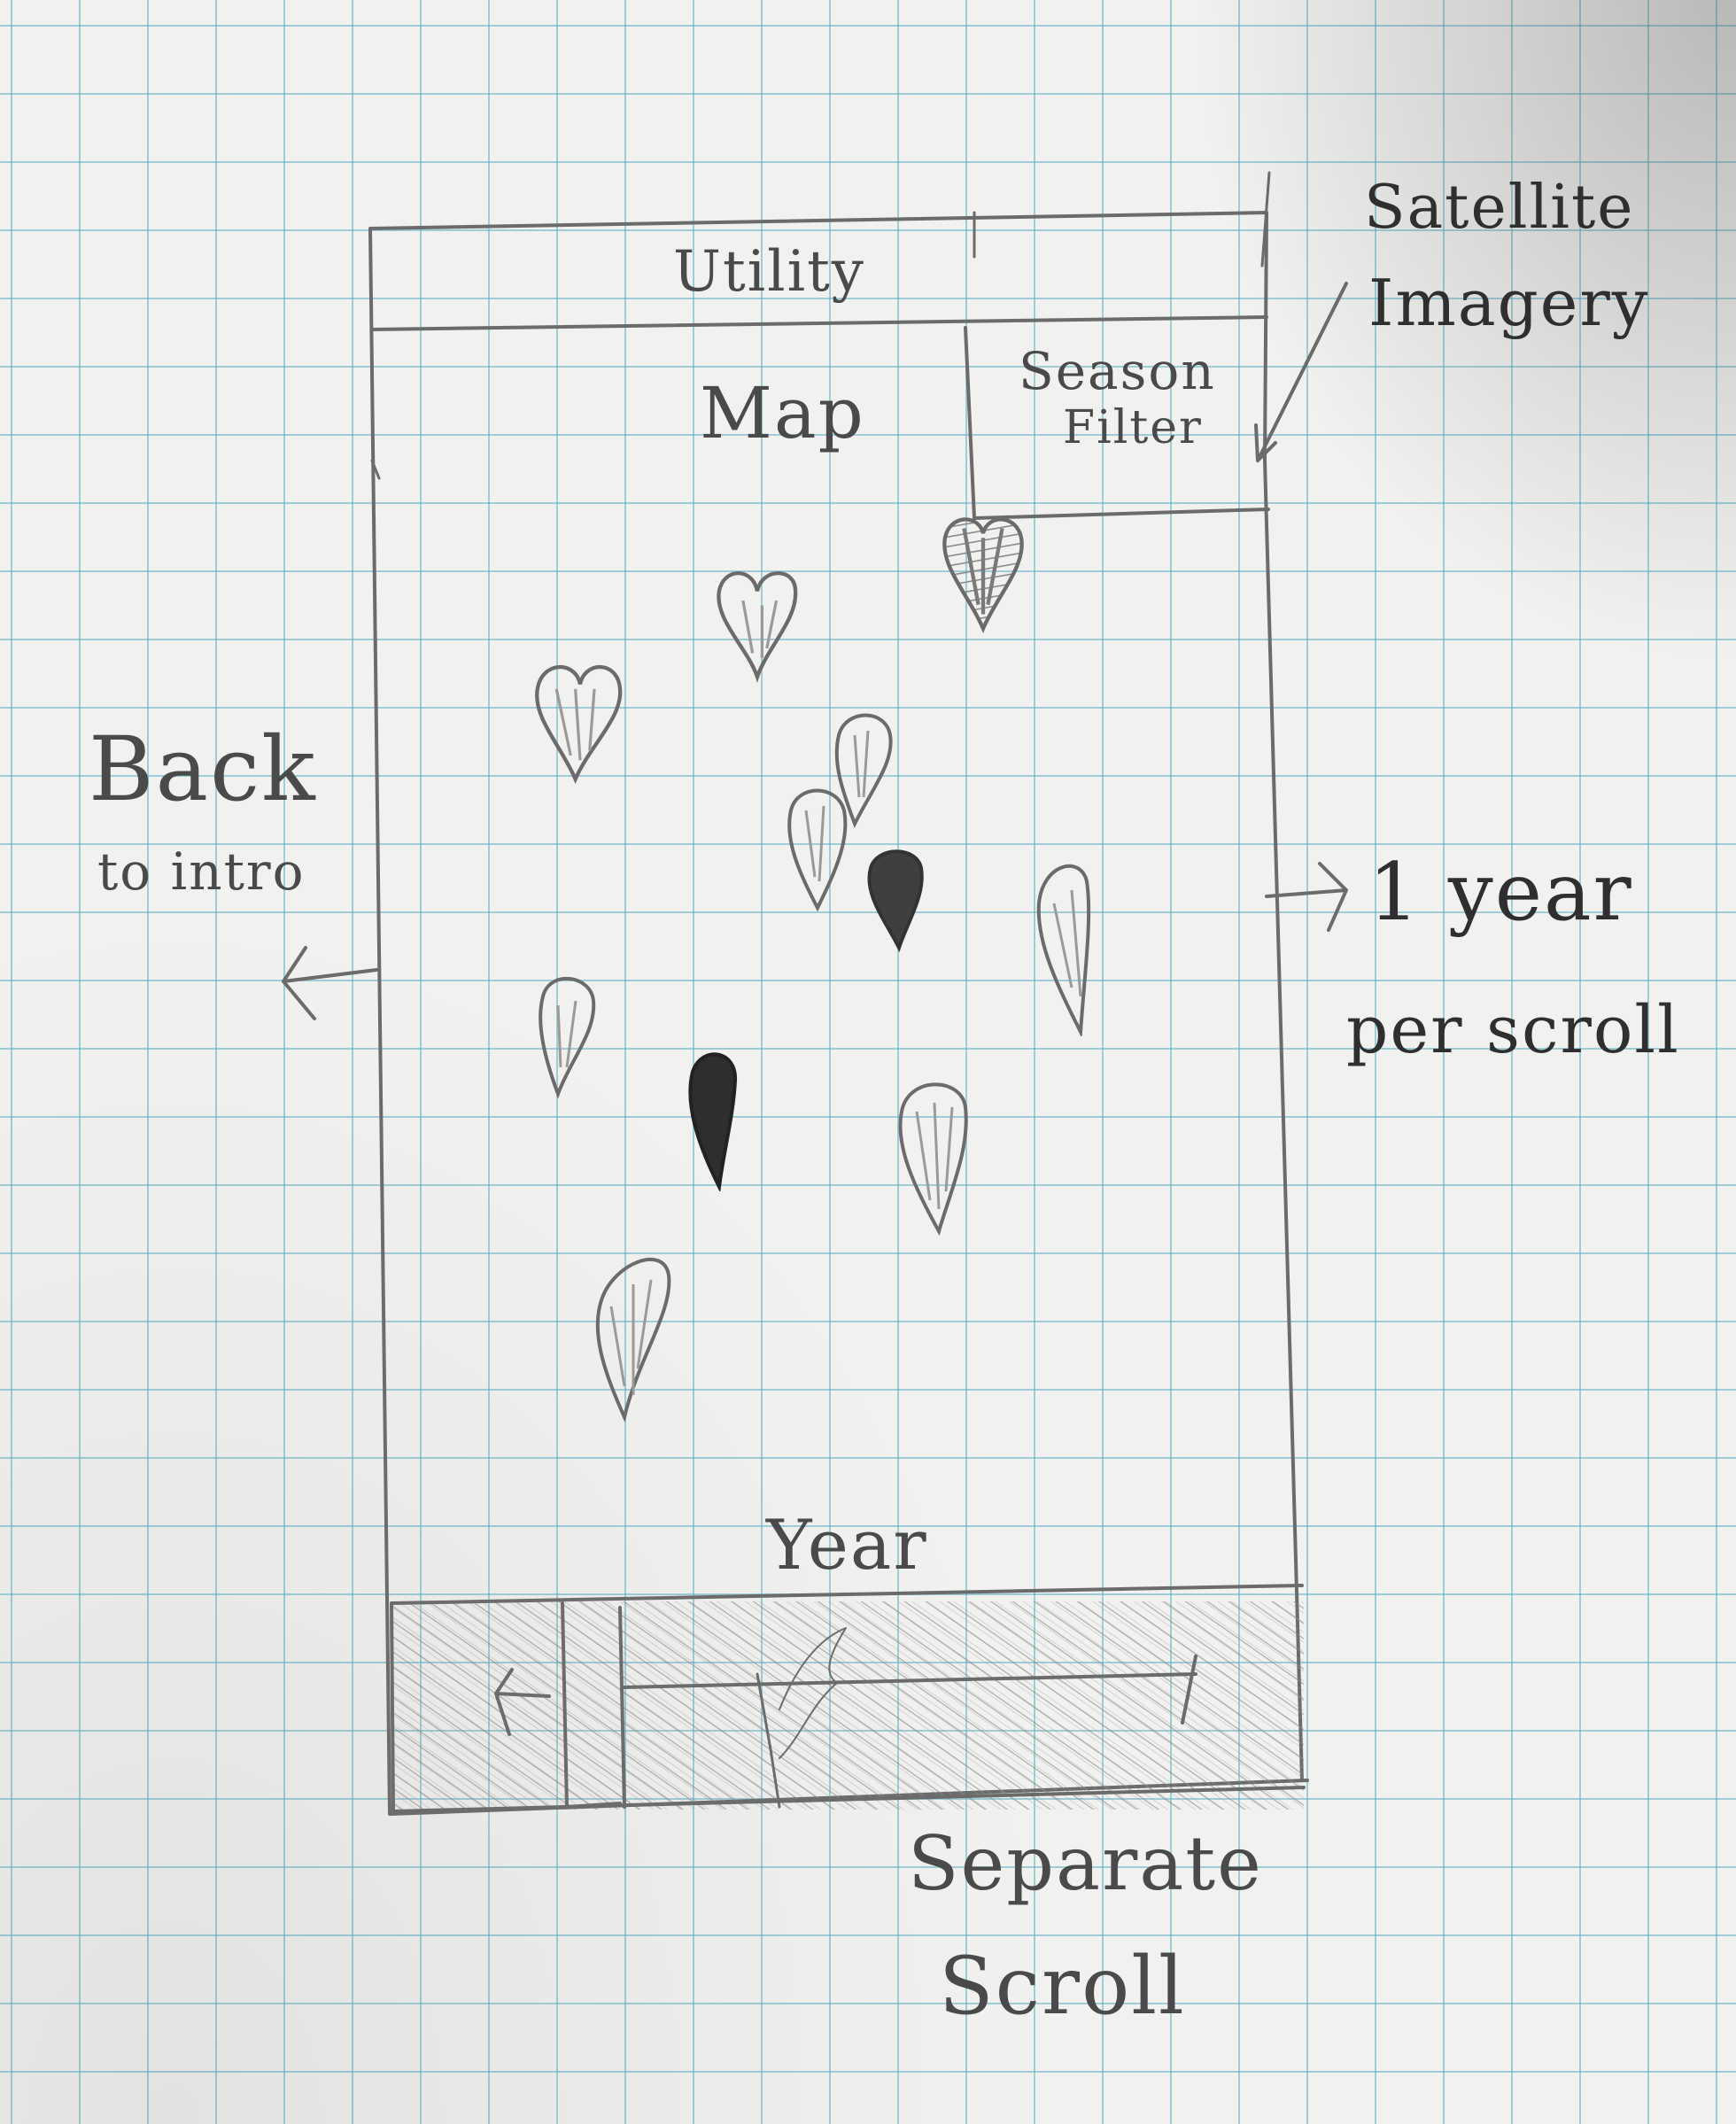 The image size is (1736, 2124). What do you see at coordinates (970, 423) in the screenshot?
I see `tab-divider` at bounding box center [970, 423].